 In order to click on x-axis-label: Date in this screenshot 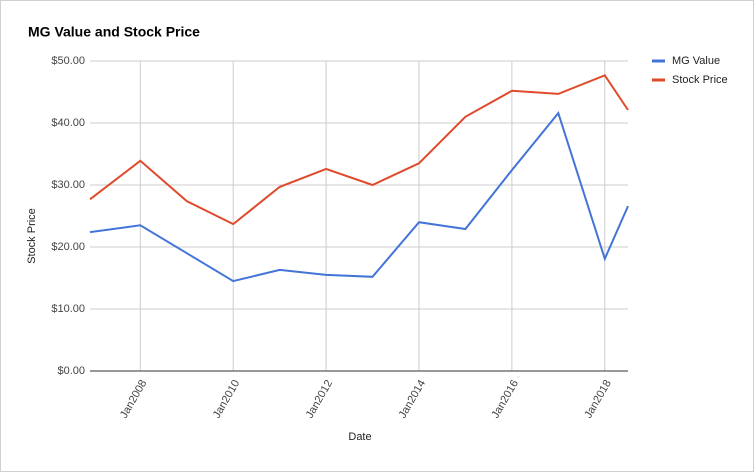, I will do `click(359, 437)`.